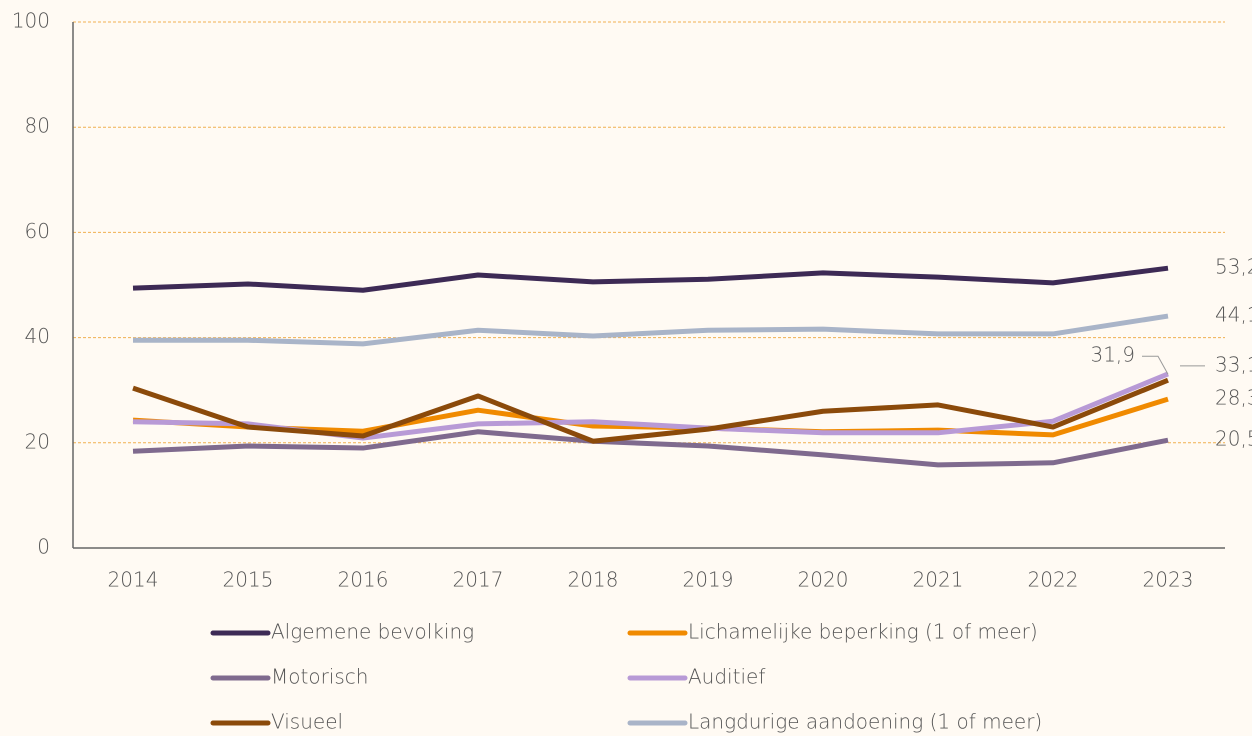 Image resolution: width=1252 pixels, height=736 pixels. Describe the element at coordinates (708, 580) in the screenshot. I see `x-tick-label: 2019` at that location.